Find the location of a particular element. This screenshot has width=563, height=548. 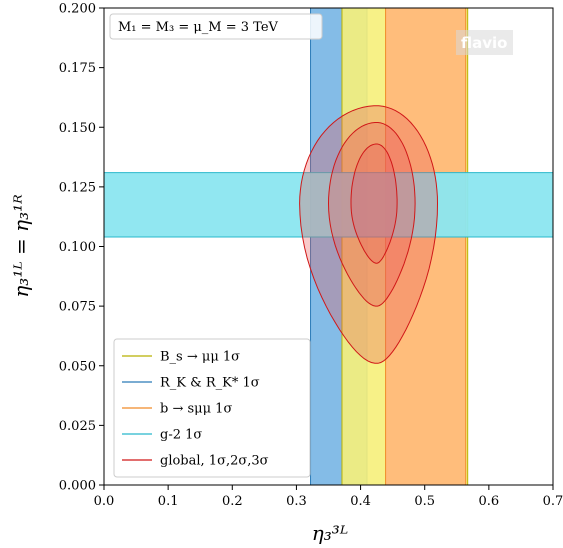

x-tick-label: 0.4 is located at coordinates (360, 501).